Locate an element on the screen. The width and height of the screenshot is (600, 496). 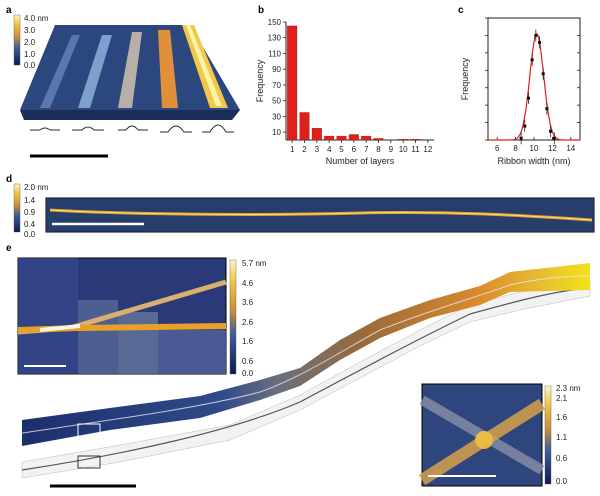
histogram-width: 6 8 10 12 14 Ribbon width (nm) Frequency is located at coordinates (520, 91).